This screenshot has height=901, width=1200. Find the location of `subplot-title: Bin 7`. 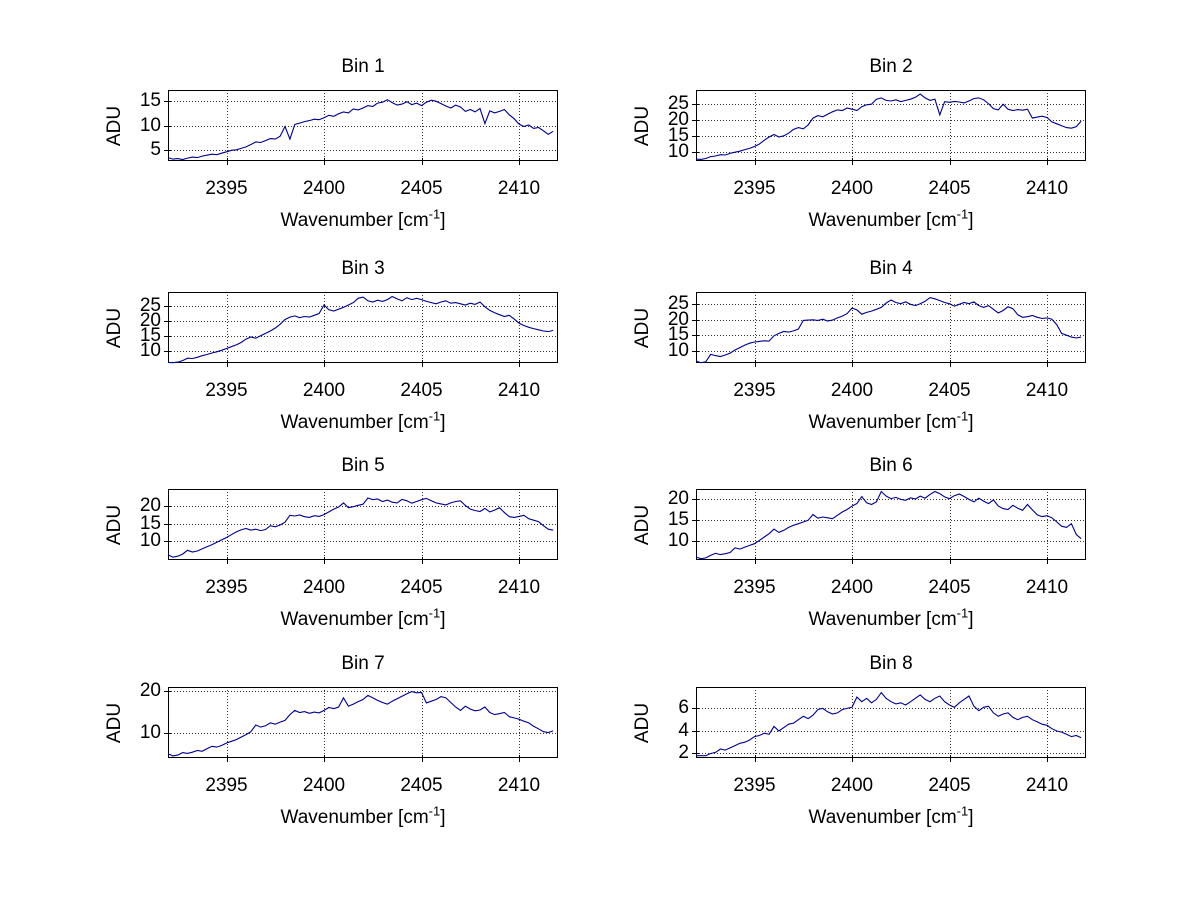

subplot-title: Bin 7 is located at coordinates (363, 663).